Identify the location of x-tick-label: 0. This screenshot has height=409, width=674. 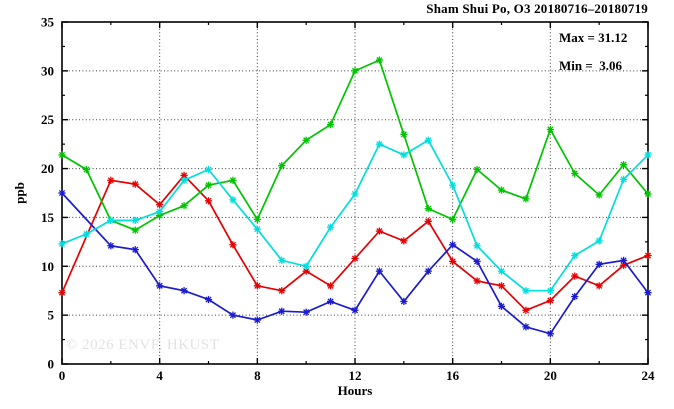
(62, 375).